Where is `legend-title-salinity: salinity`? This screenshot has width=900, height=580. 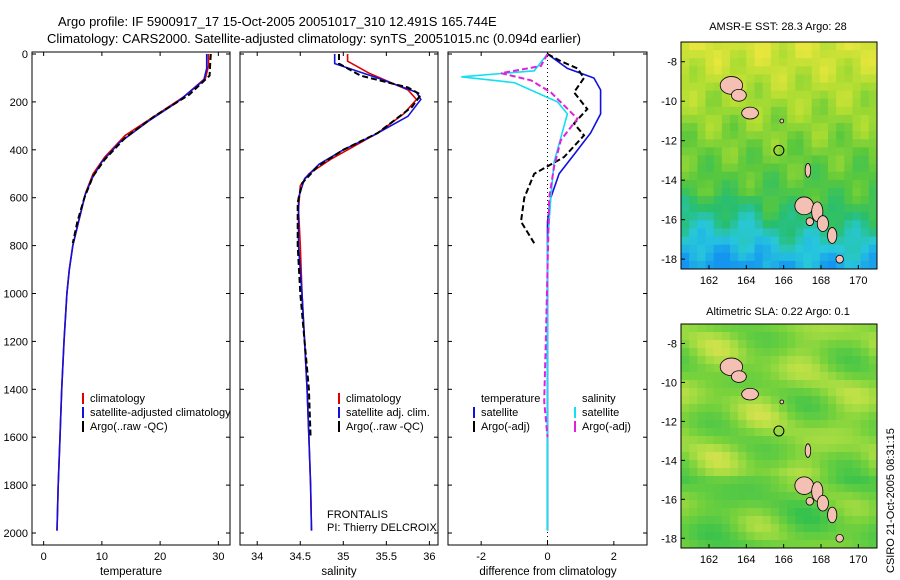 legend-title-salinity: salinity is located at coordinates (599, 399).